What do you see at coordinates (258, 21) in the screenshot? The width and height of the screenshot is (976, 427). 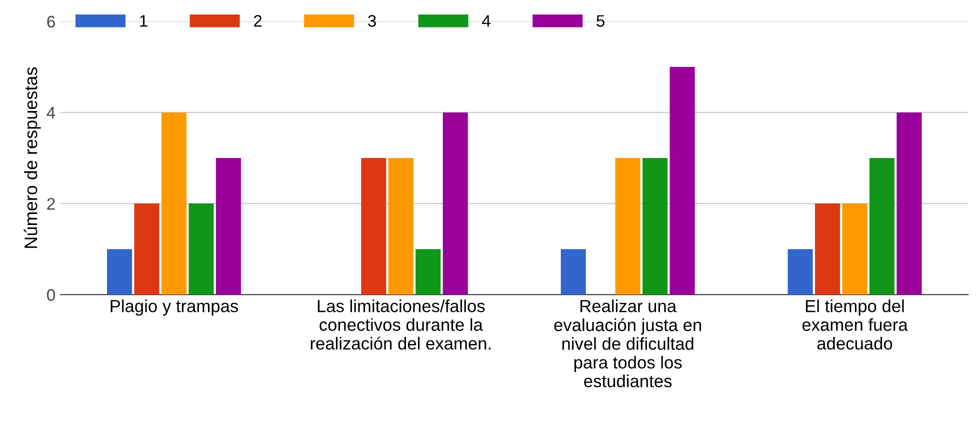 I see `legend-label: 2` at bounding box center [258, 21].